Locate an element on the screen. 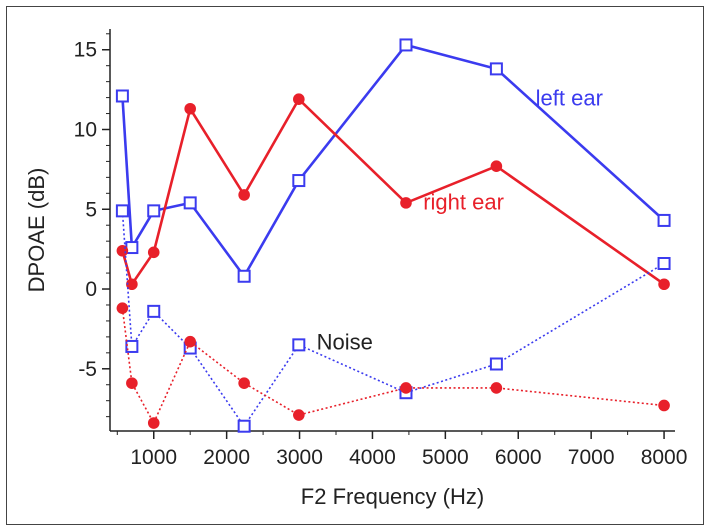 The width and height of the screenshot is (712, 531). y-ticks: -5 0 5 10 15 is located at coordinates (92, 225).